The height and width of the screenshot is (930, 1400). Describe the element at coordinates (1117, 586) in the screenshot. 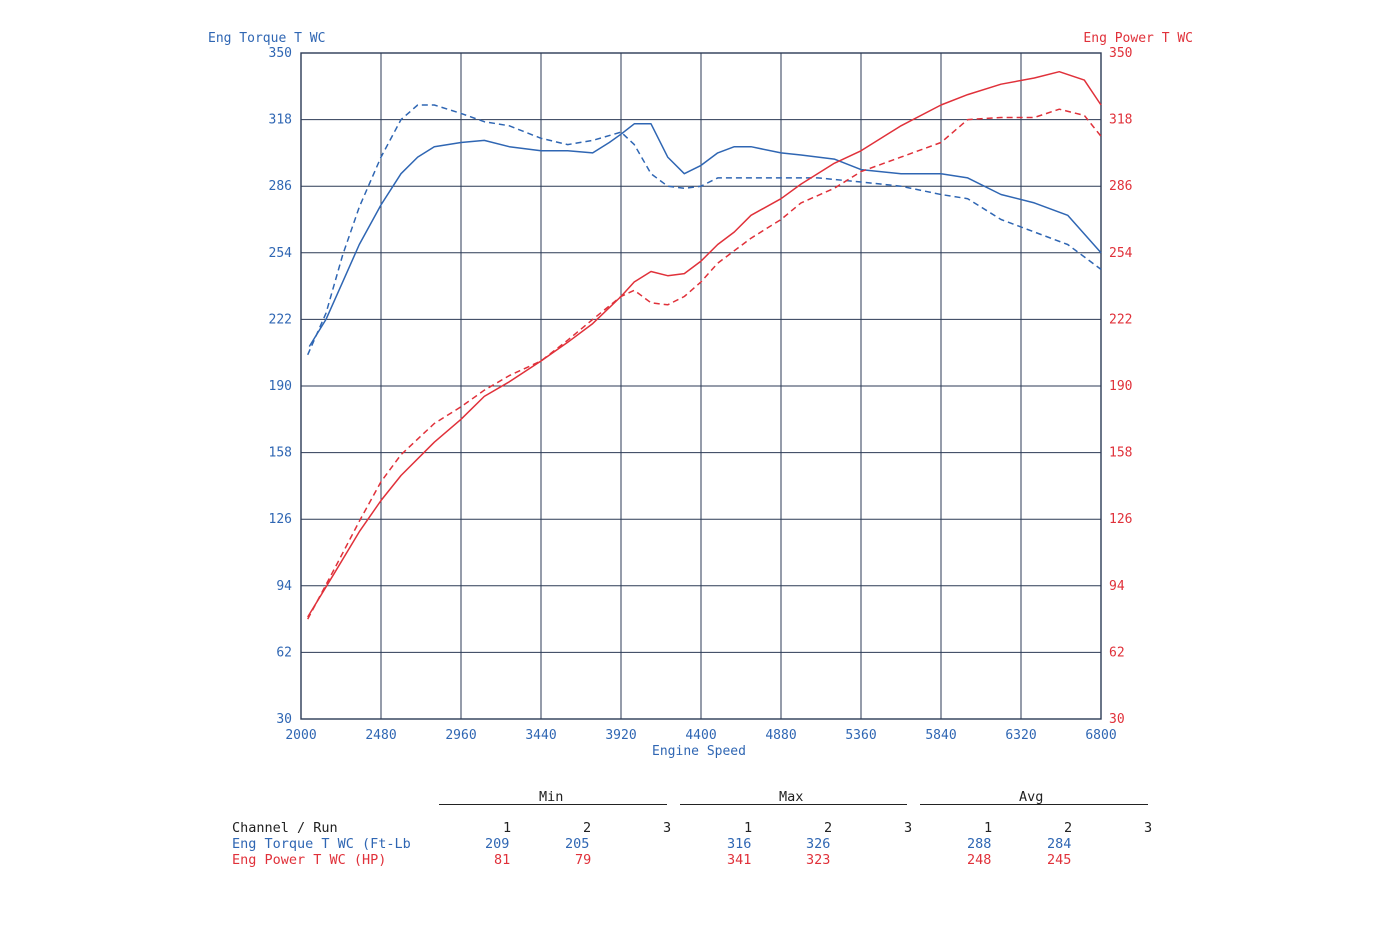

I see `right-tick-label-94: 94` at that location.